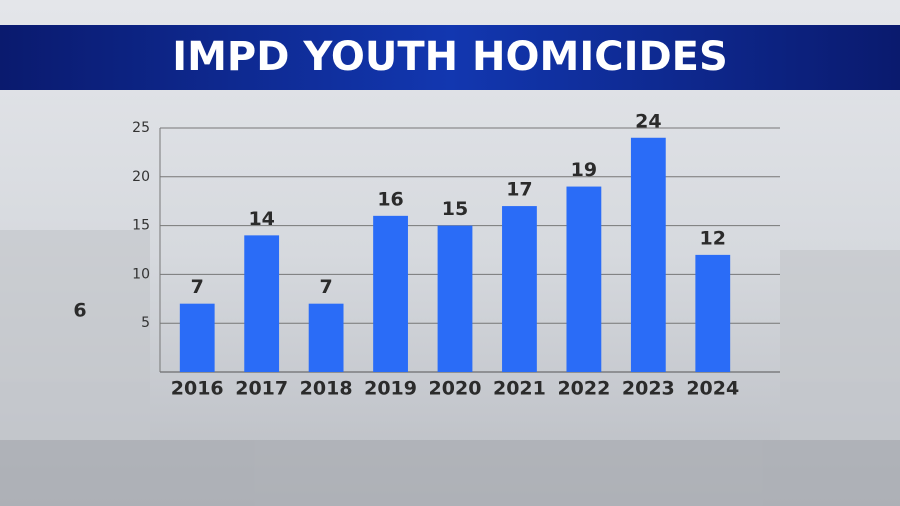  What do you see at coordinates (141, 177) in the screenshot?
I see `y-tick-label: 20` at bounding box center [141, 177].